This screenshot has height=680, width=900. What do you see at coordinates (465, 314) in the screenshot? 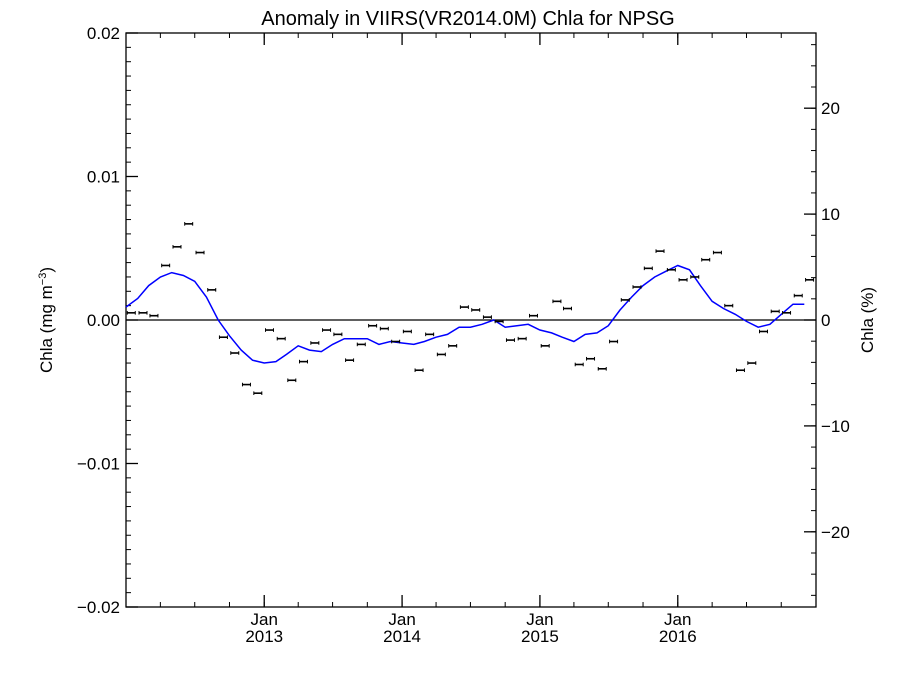
I see `series-line-smoothed` at bounding box center [465, 314].